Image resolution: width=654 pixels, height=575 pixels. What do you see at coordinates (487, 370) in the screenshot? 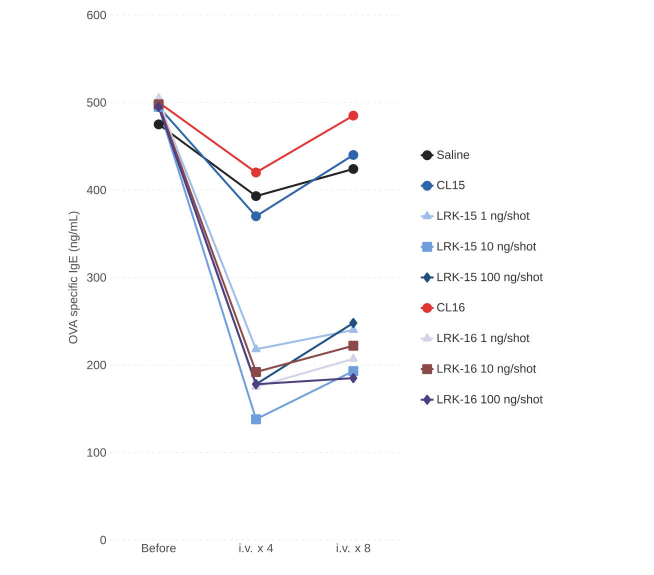
I see `legend-label: LRK-16 10 ng/shot` at bounding box center [487, 370].